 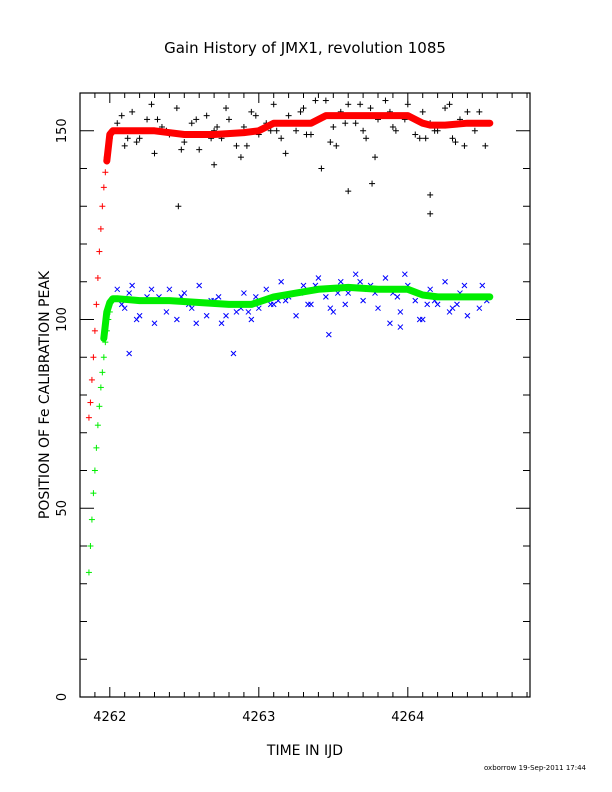 What do you see at coordinates (45, 394) in the screenshot?
I see `y-axis-label: POSITION OF Fe CALIBRATION PEAK` at bounding box center [45, 394].